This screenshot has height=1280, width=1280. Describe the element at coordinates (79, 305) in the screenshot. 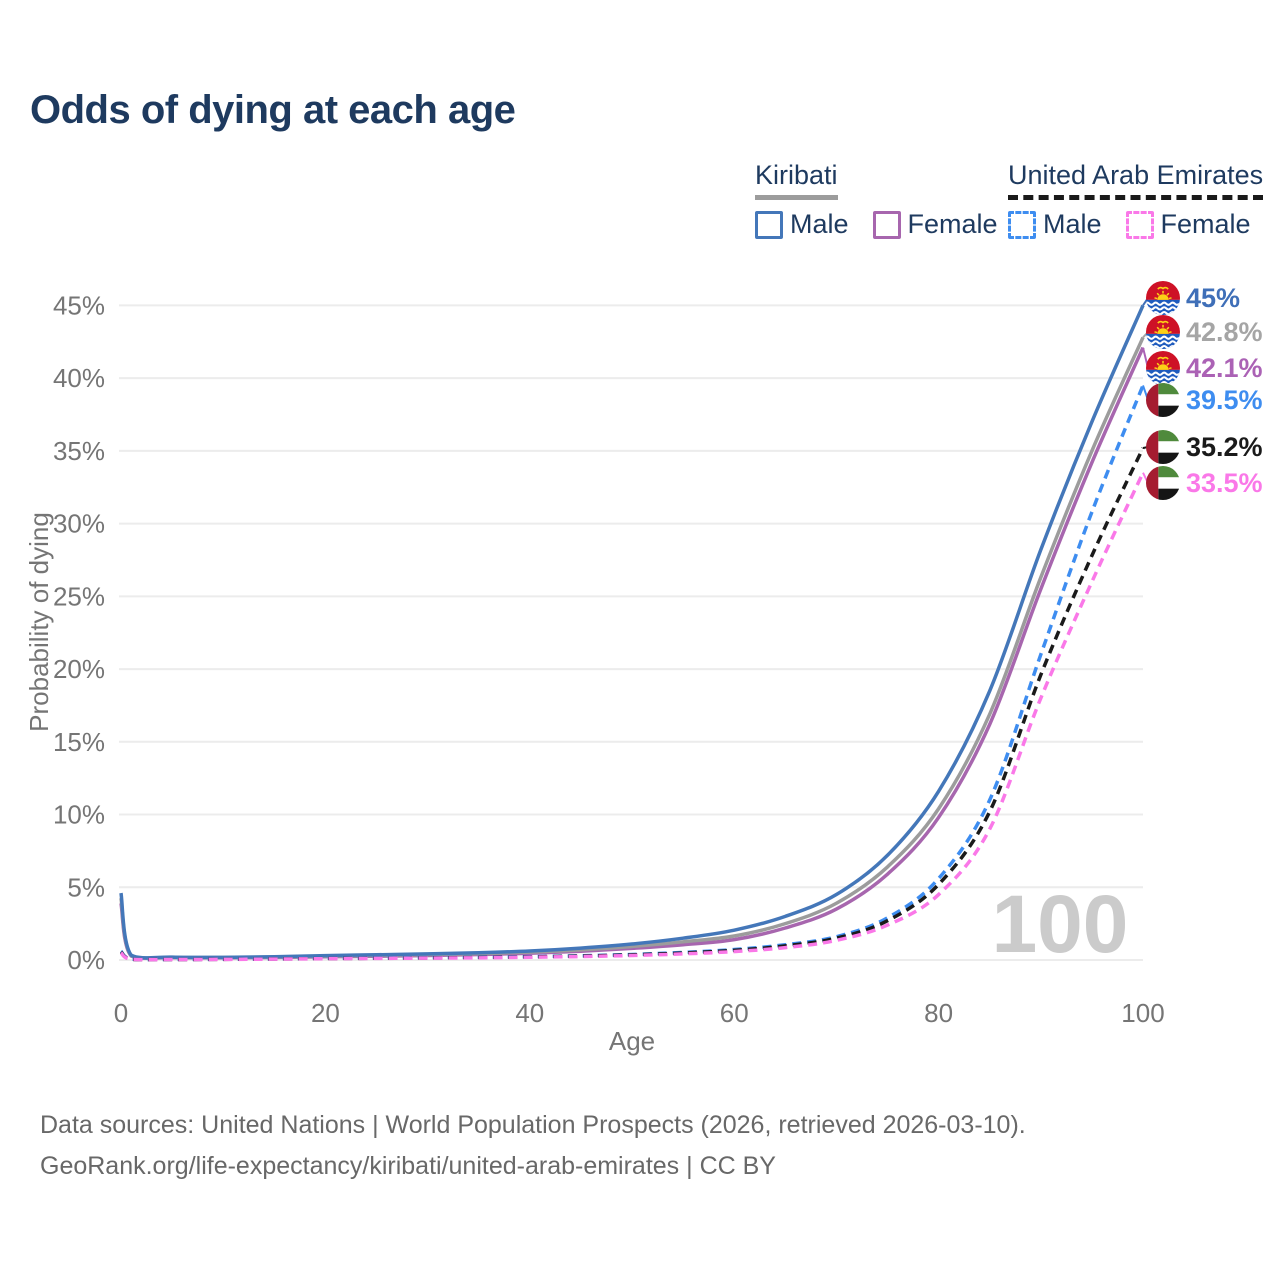

I see `y-tick-label: 45%` at that location.